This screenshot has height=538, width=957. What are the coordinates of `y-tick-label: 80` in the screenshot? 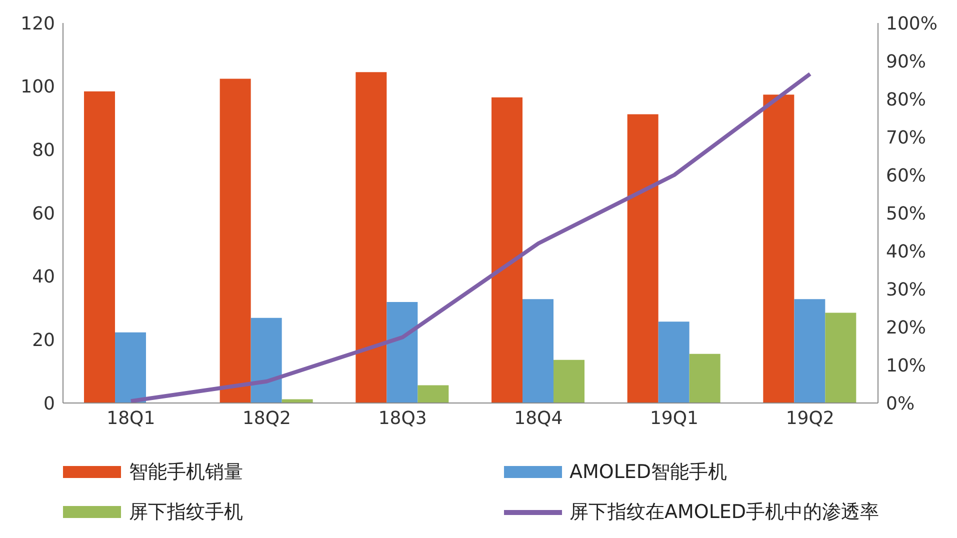 It's located at (43, 151).